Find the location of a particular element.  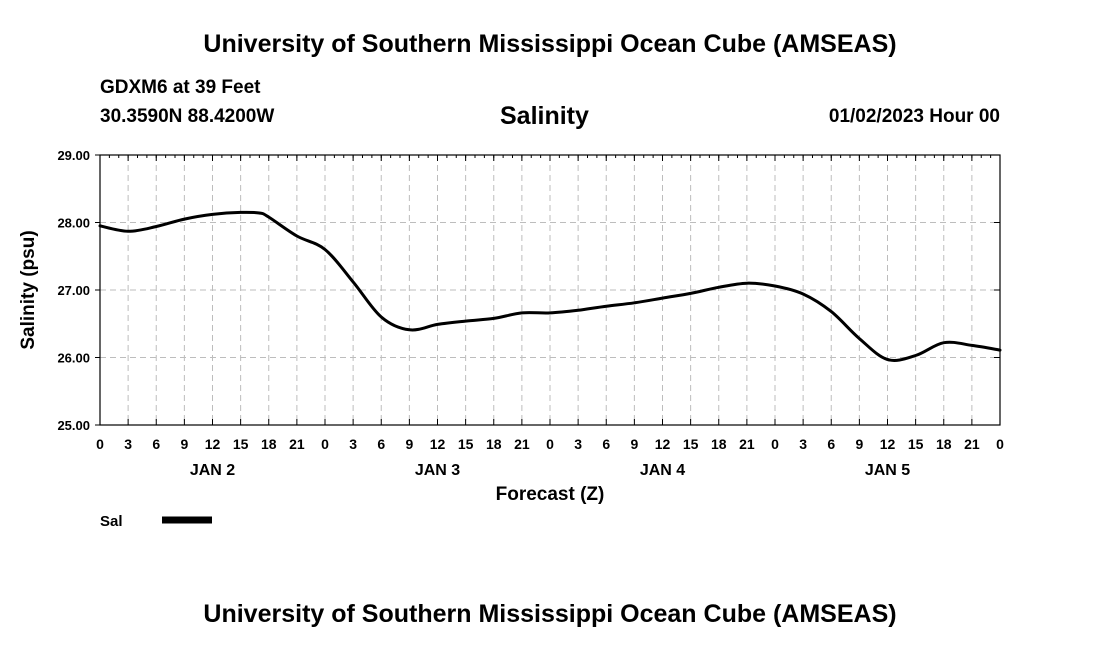

day-label: JAN 4 is located at coordinates (662, 470).